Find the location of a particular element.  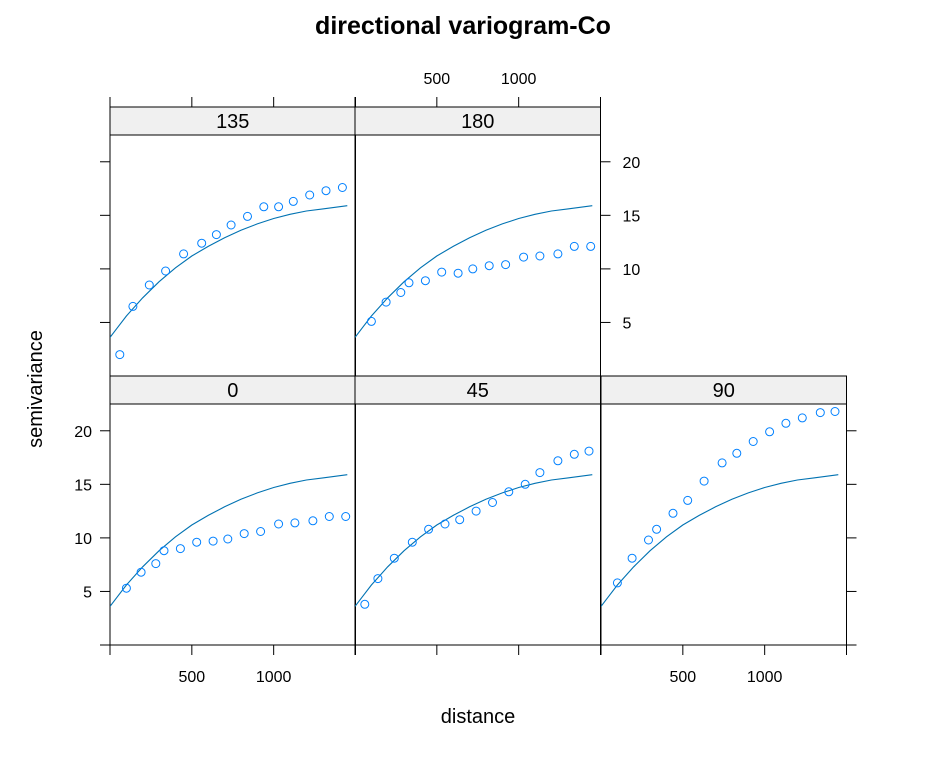

strip-label-45: 45 is located at coordinates (478, 391).